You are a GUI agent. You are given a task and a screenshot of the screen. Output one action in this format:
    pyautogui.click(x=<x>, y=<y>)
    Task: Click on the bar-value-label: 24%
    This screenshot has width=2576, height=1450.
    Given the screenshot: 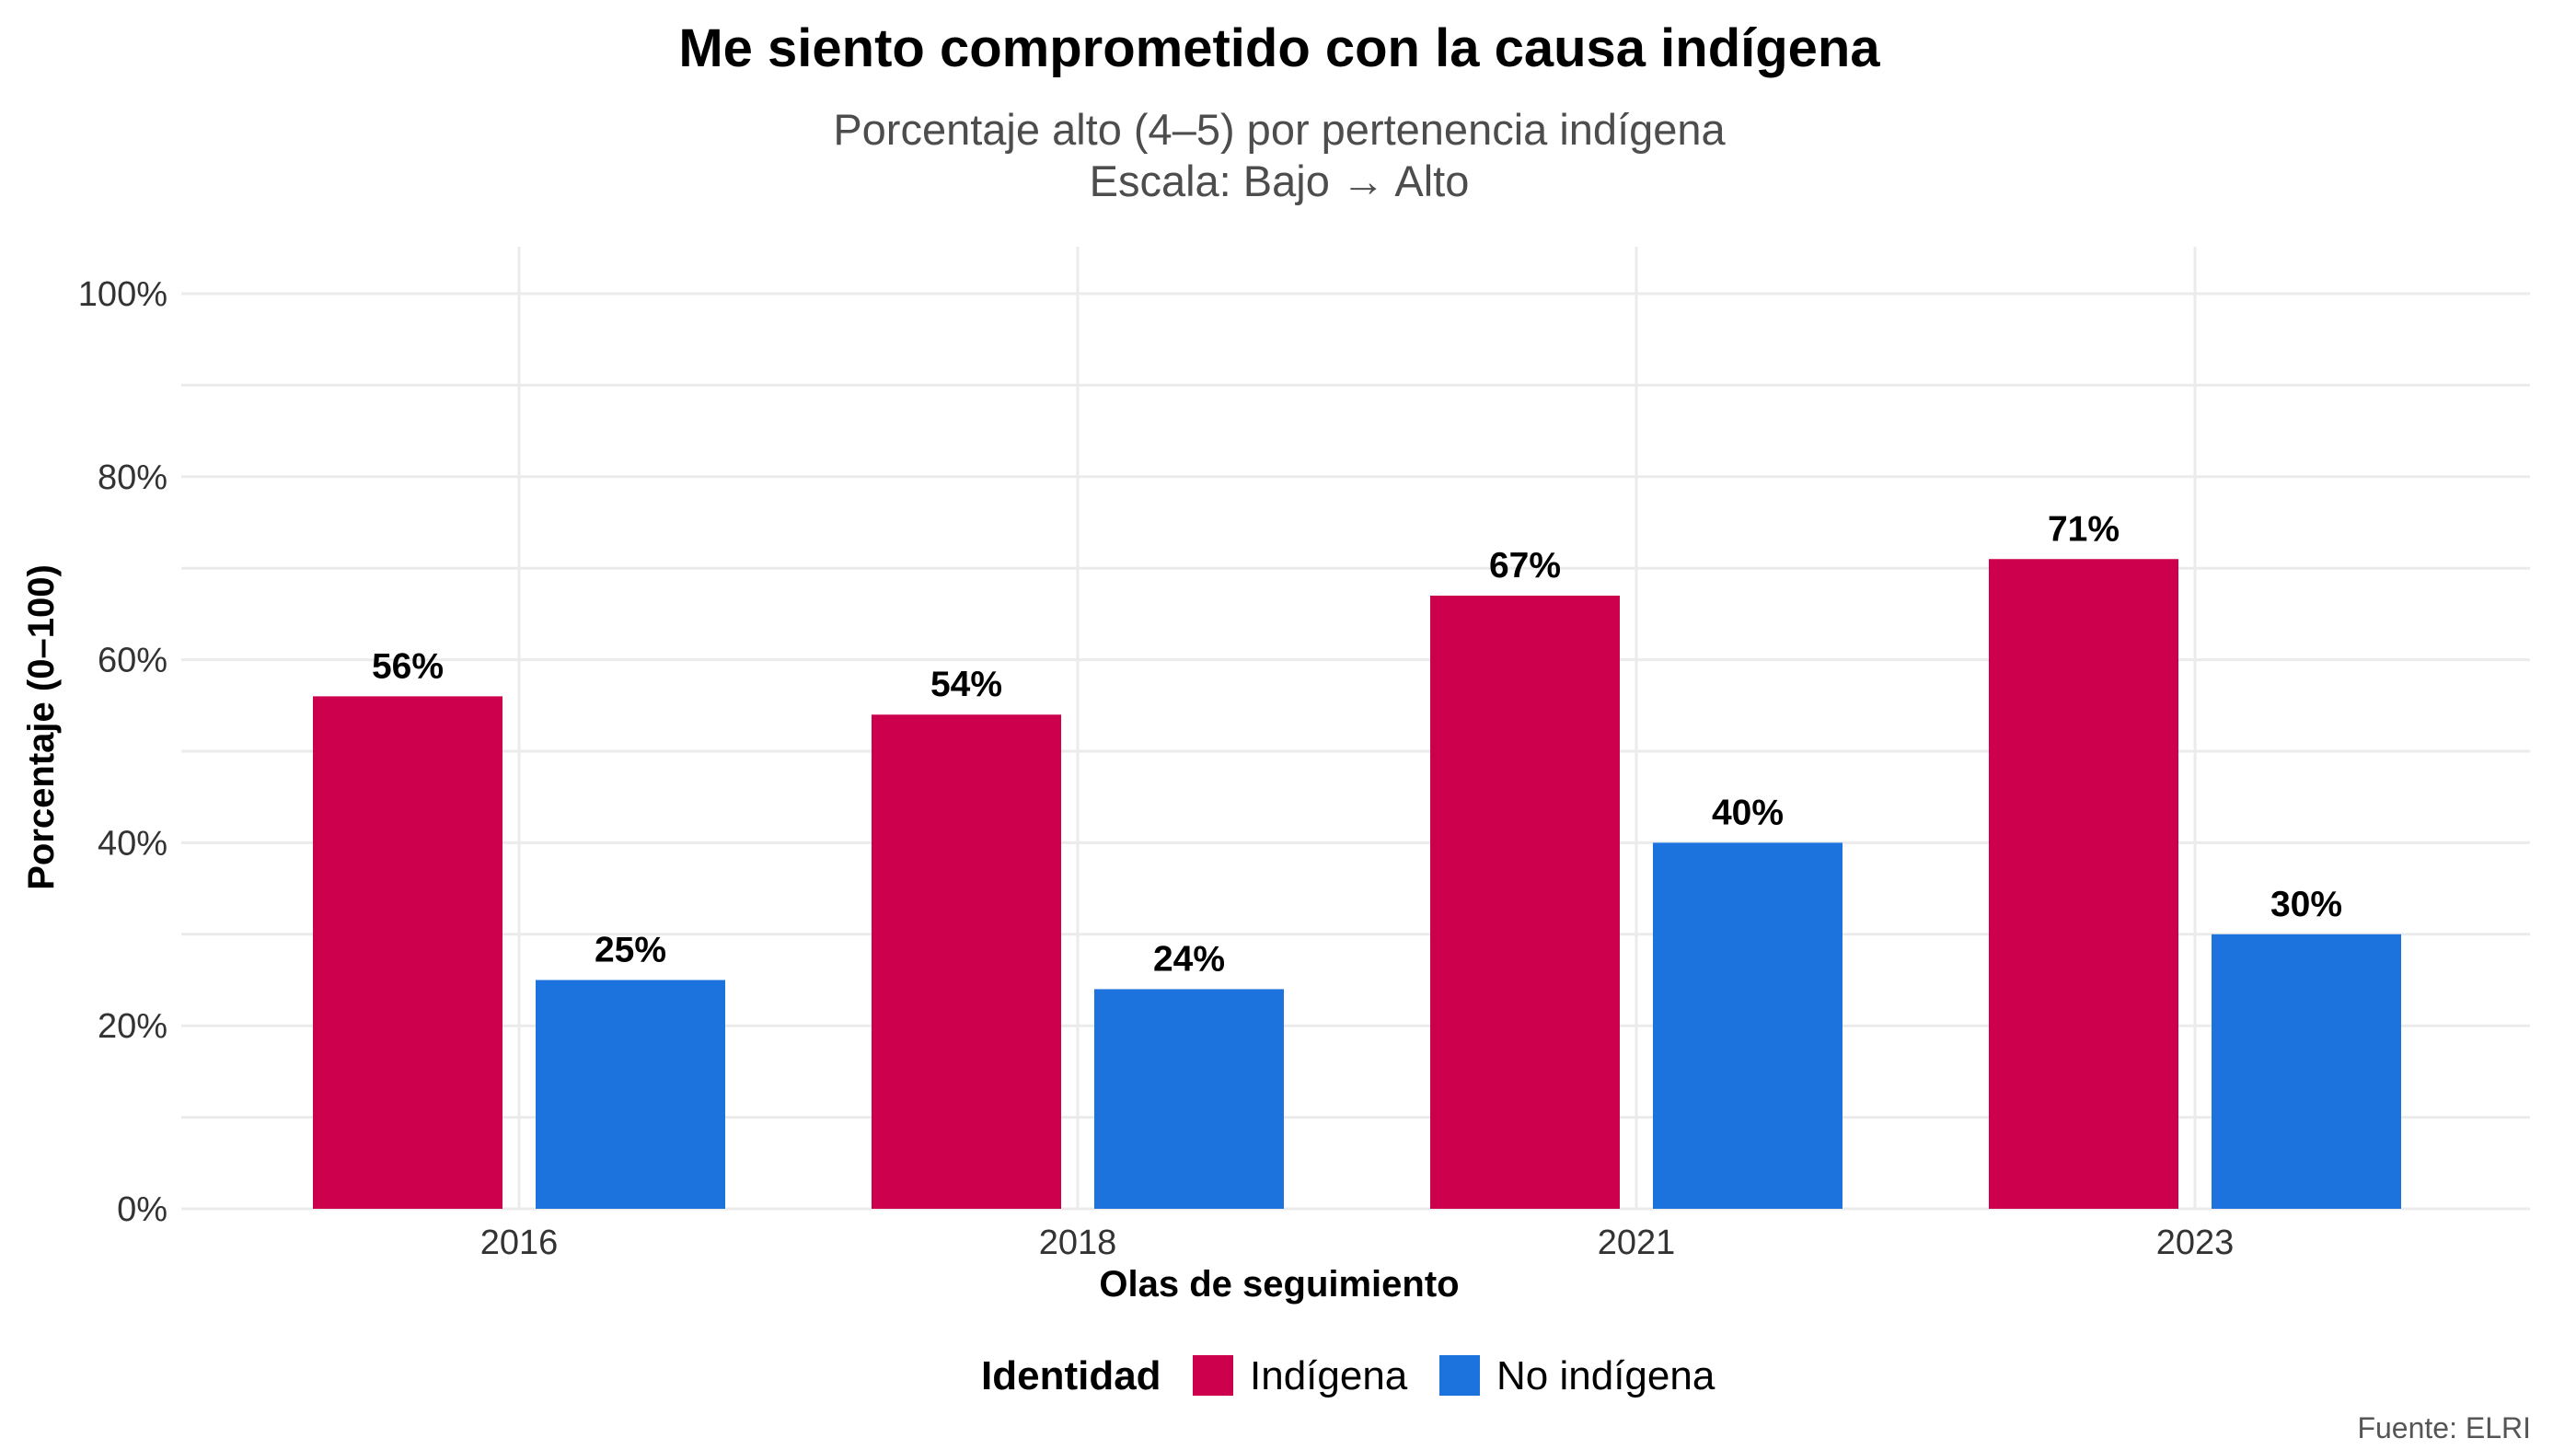 What is the action you would take?
    pyautogui.click(x=1189, y=959)
    